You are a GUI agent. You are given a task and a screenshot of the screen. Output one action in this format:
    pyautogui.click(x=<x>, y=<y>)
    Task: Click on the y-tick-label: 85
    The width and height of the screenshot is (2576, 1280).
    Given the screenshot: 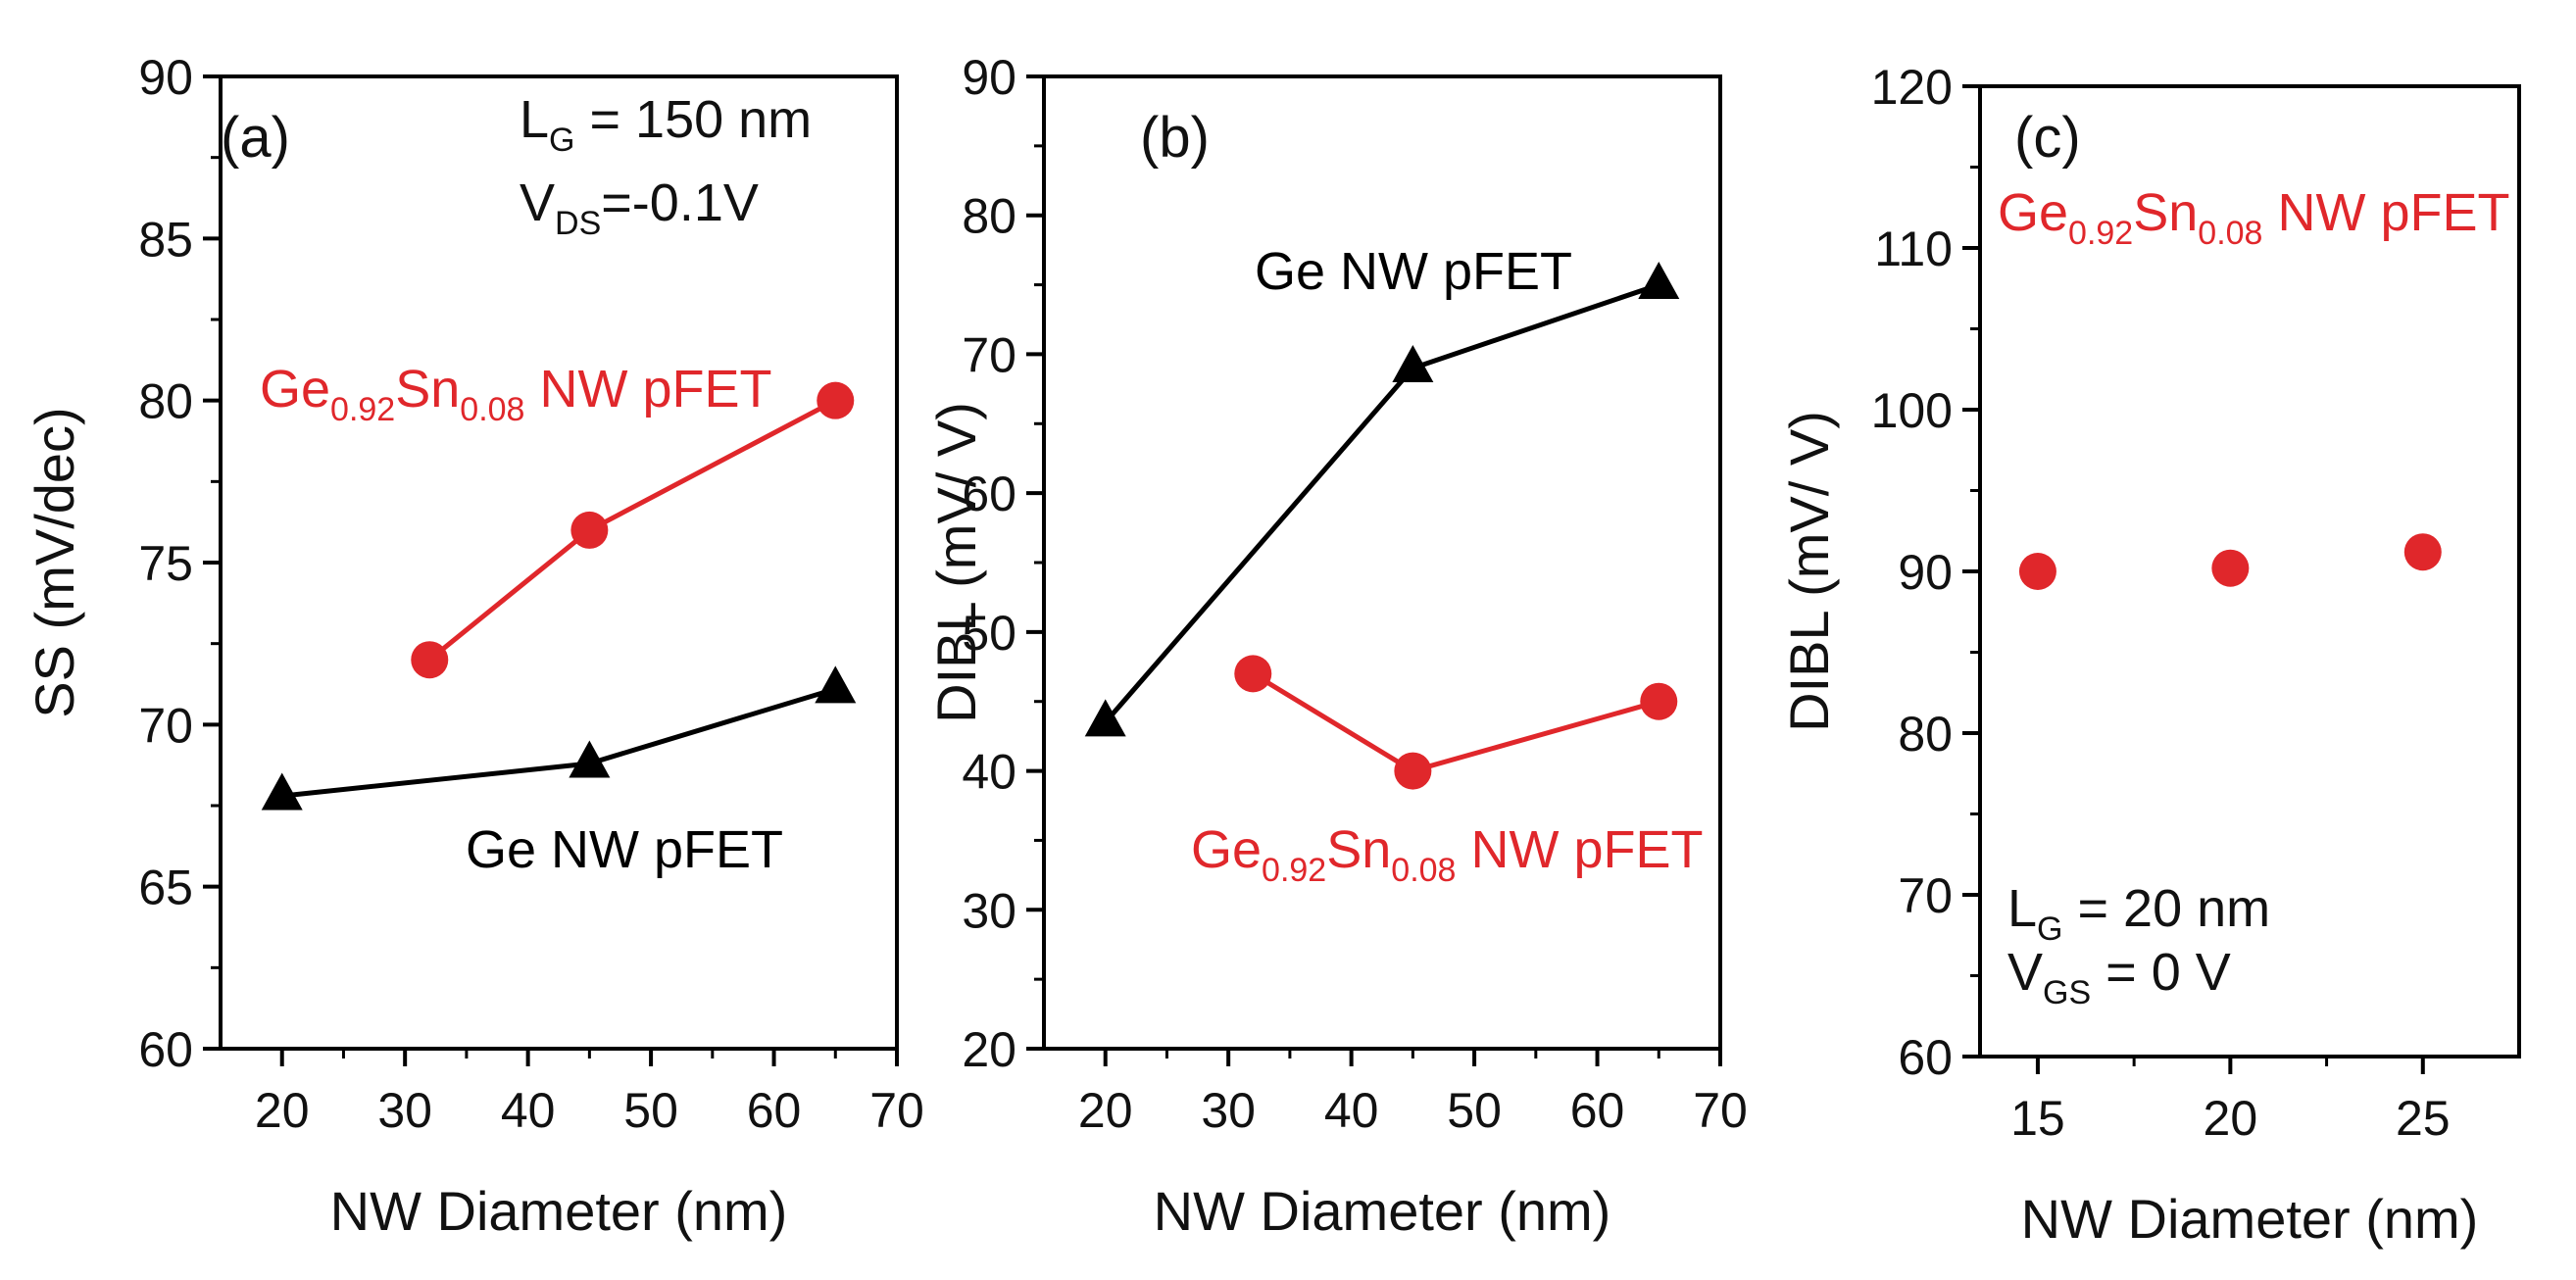 What is the action you would take?
    pyautogui.click(x=165, y=239)
    